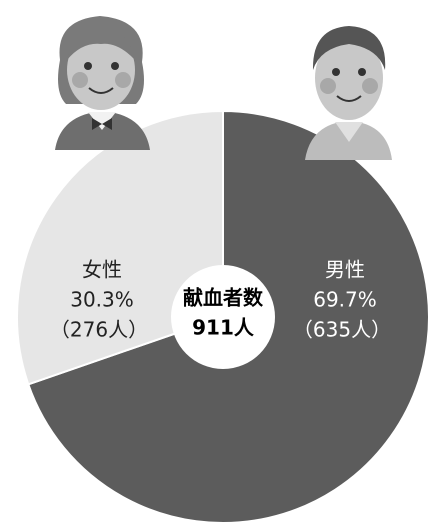 This screenshot has width=429, height=525. I want to click on slice-count: （276人）, so click(99, 330).